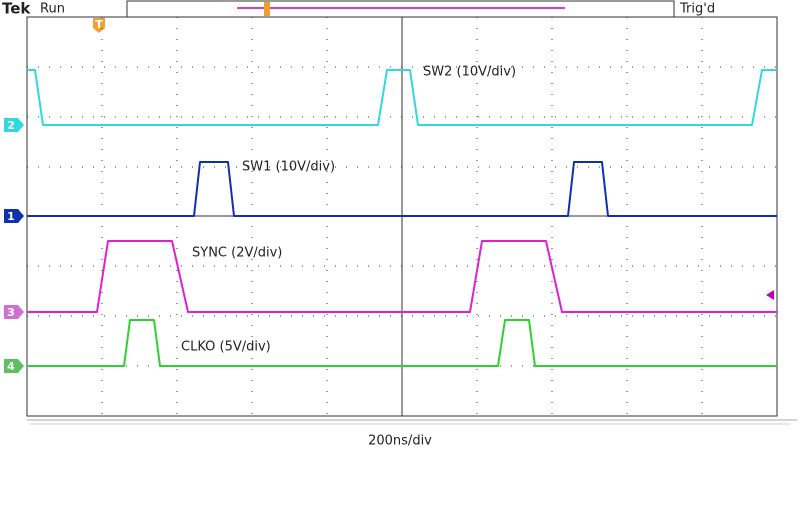  Describe the element at coordinates (11, 366) in the screenshot. I see `channel-marker-label: 4` at that location.